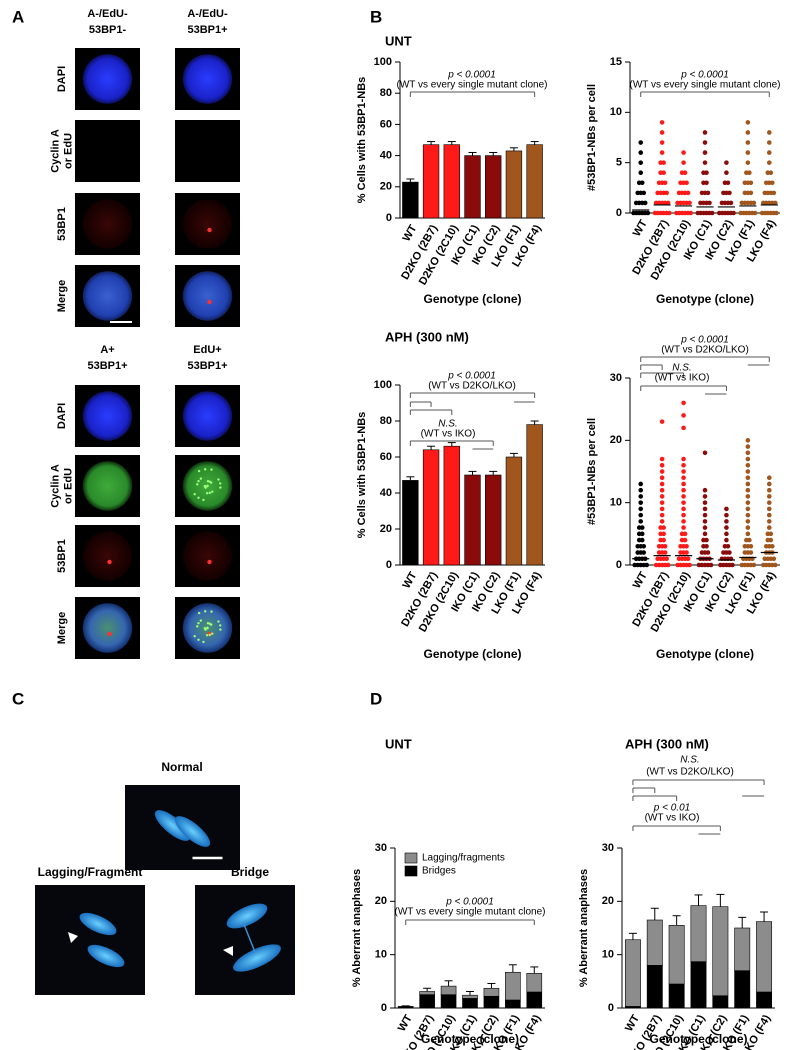 This screenshot has width=790, height=1050. I want to click on y-tick-label: 10, so click(381, 955).